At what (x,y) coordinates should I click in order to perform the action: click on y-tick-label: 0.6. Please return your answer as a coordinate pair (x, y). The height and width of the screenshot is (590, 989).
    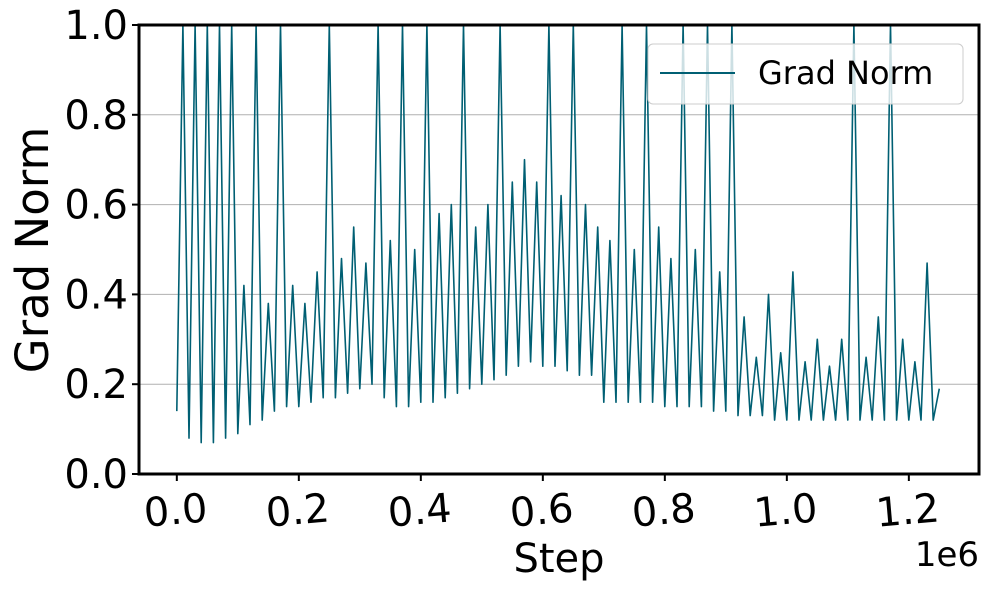
    Looking at the image, I should click on (96, 206).